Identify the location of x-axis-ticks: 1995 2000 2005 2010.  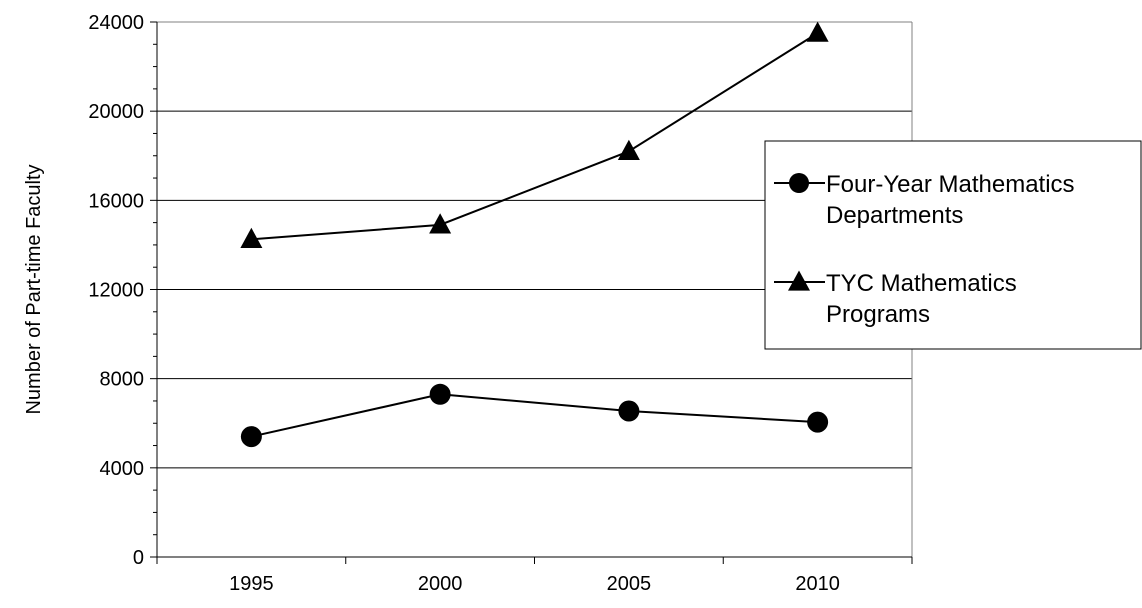
(534, 576).